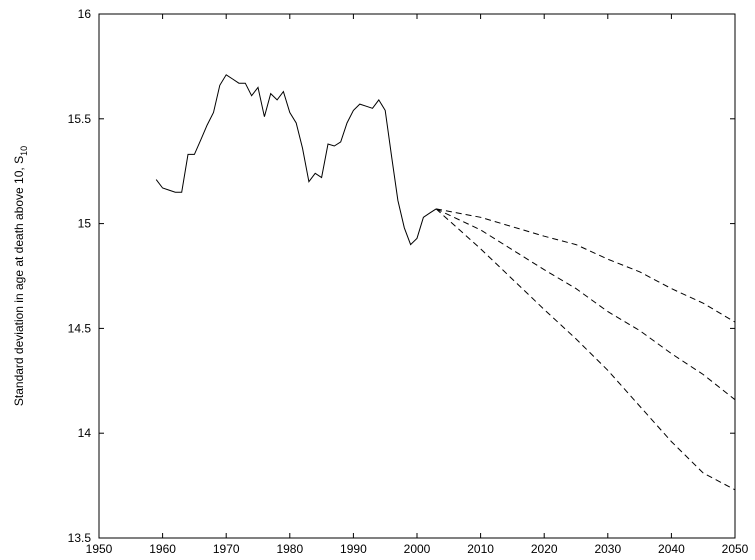 This screenshot has width=755, height=560. Describe the element at coordinates (735, 549) in the screenshot. I see `x-tick-label: 2050` at that location.